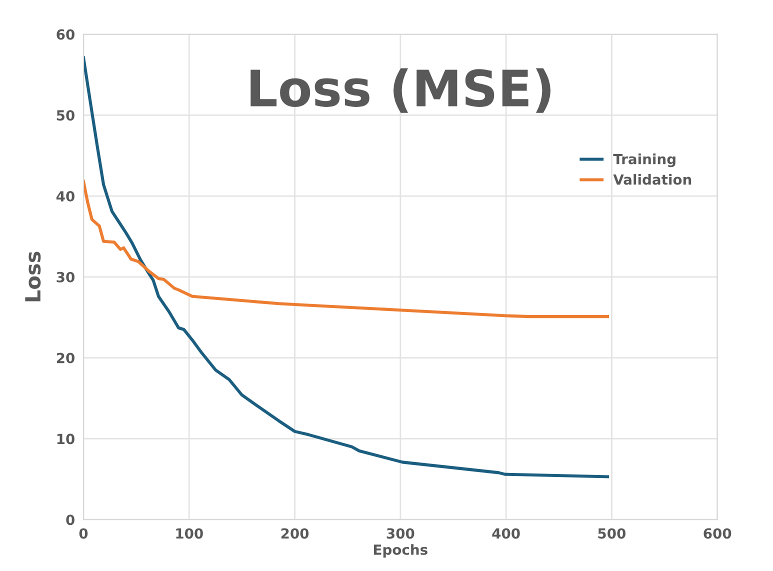 The height and width of the screenshot is (571, 773). Describe the element at coordinates (83, 533) in the screenshot. I see `x-tick-label: 0` at that location.